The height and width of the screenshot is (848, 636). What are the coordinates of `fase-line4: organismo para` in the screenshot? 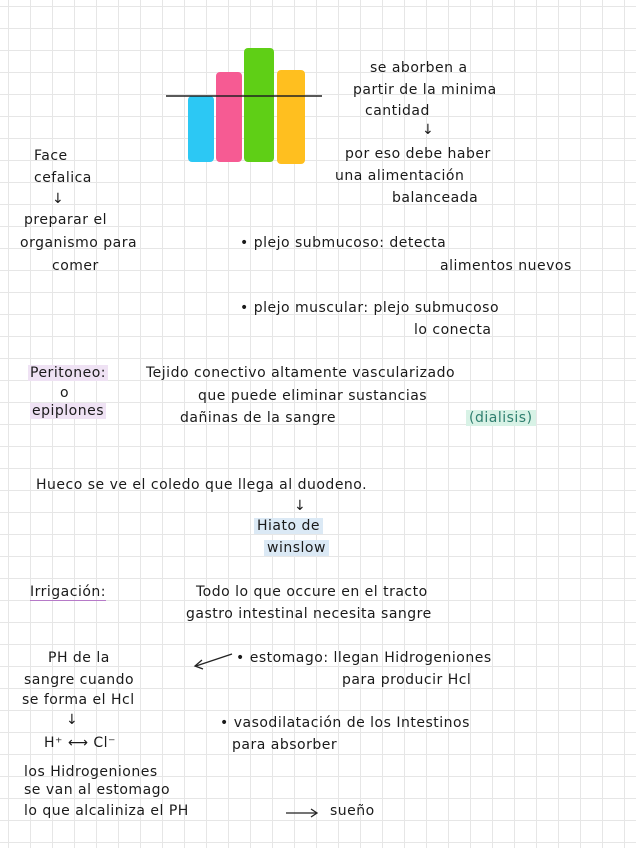 It's located at (79, 243).